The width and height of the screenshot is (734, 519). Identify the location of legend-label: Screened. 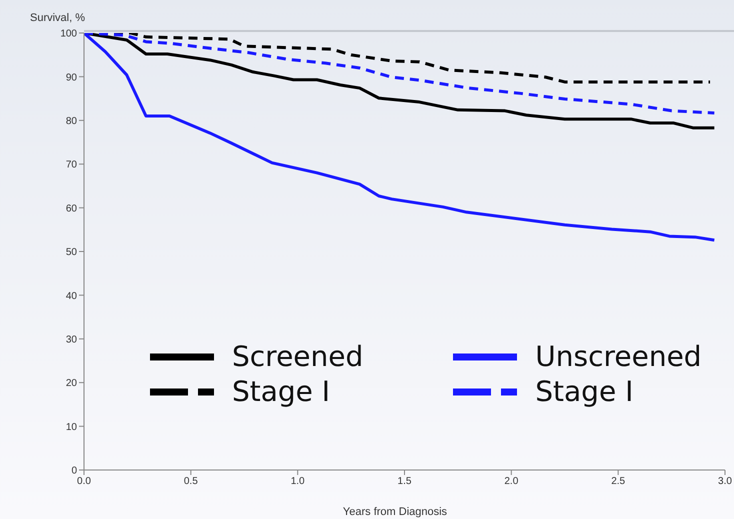
(298, 356).